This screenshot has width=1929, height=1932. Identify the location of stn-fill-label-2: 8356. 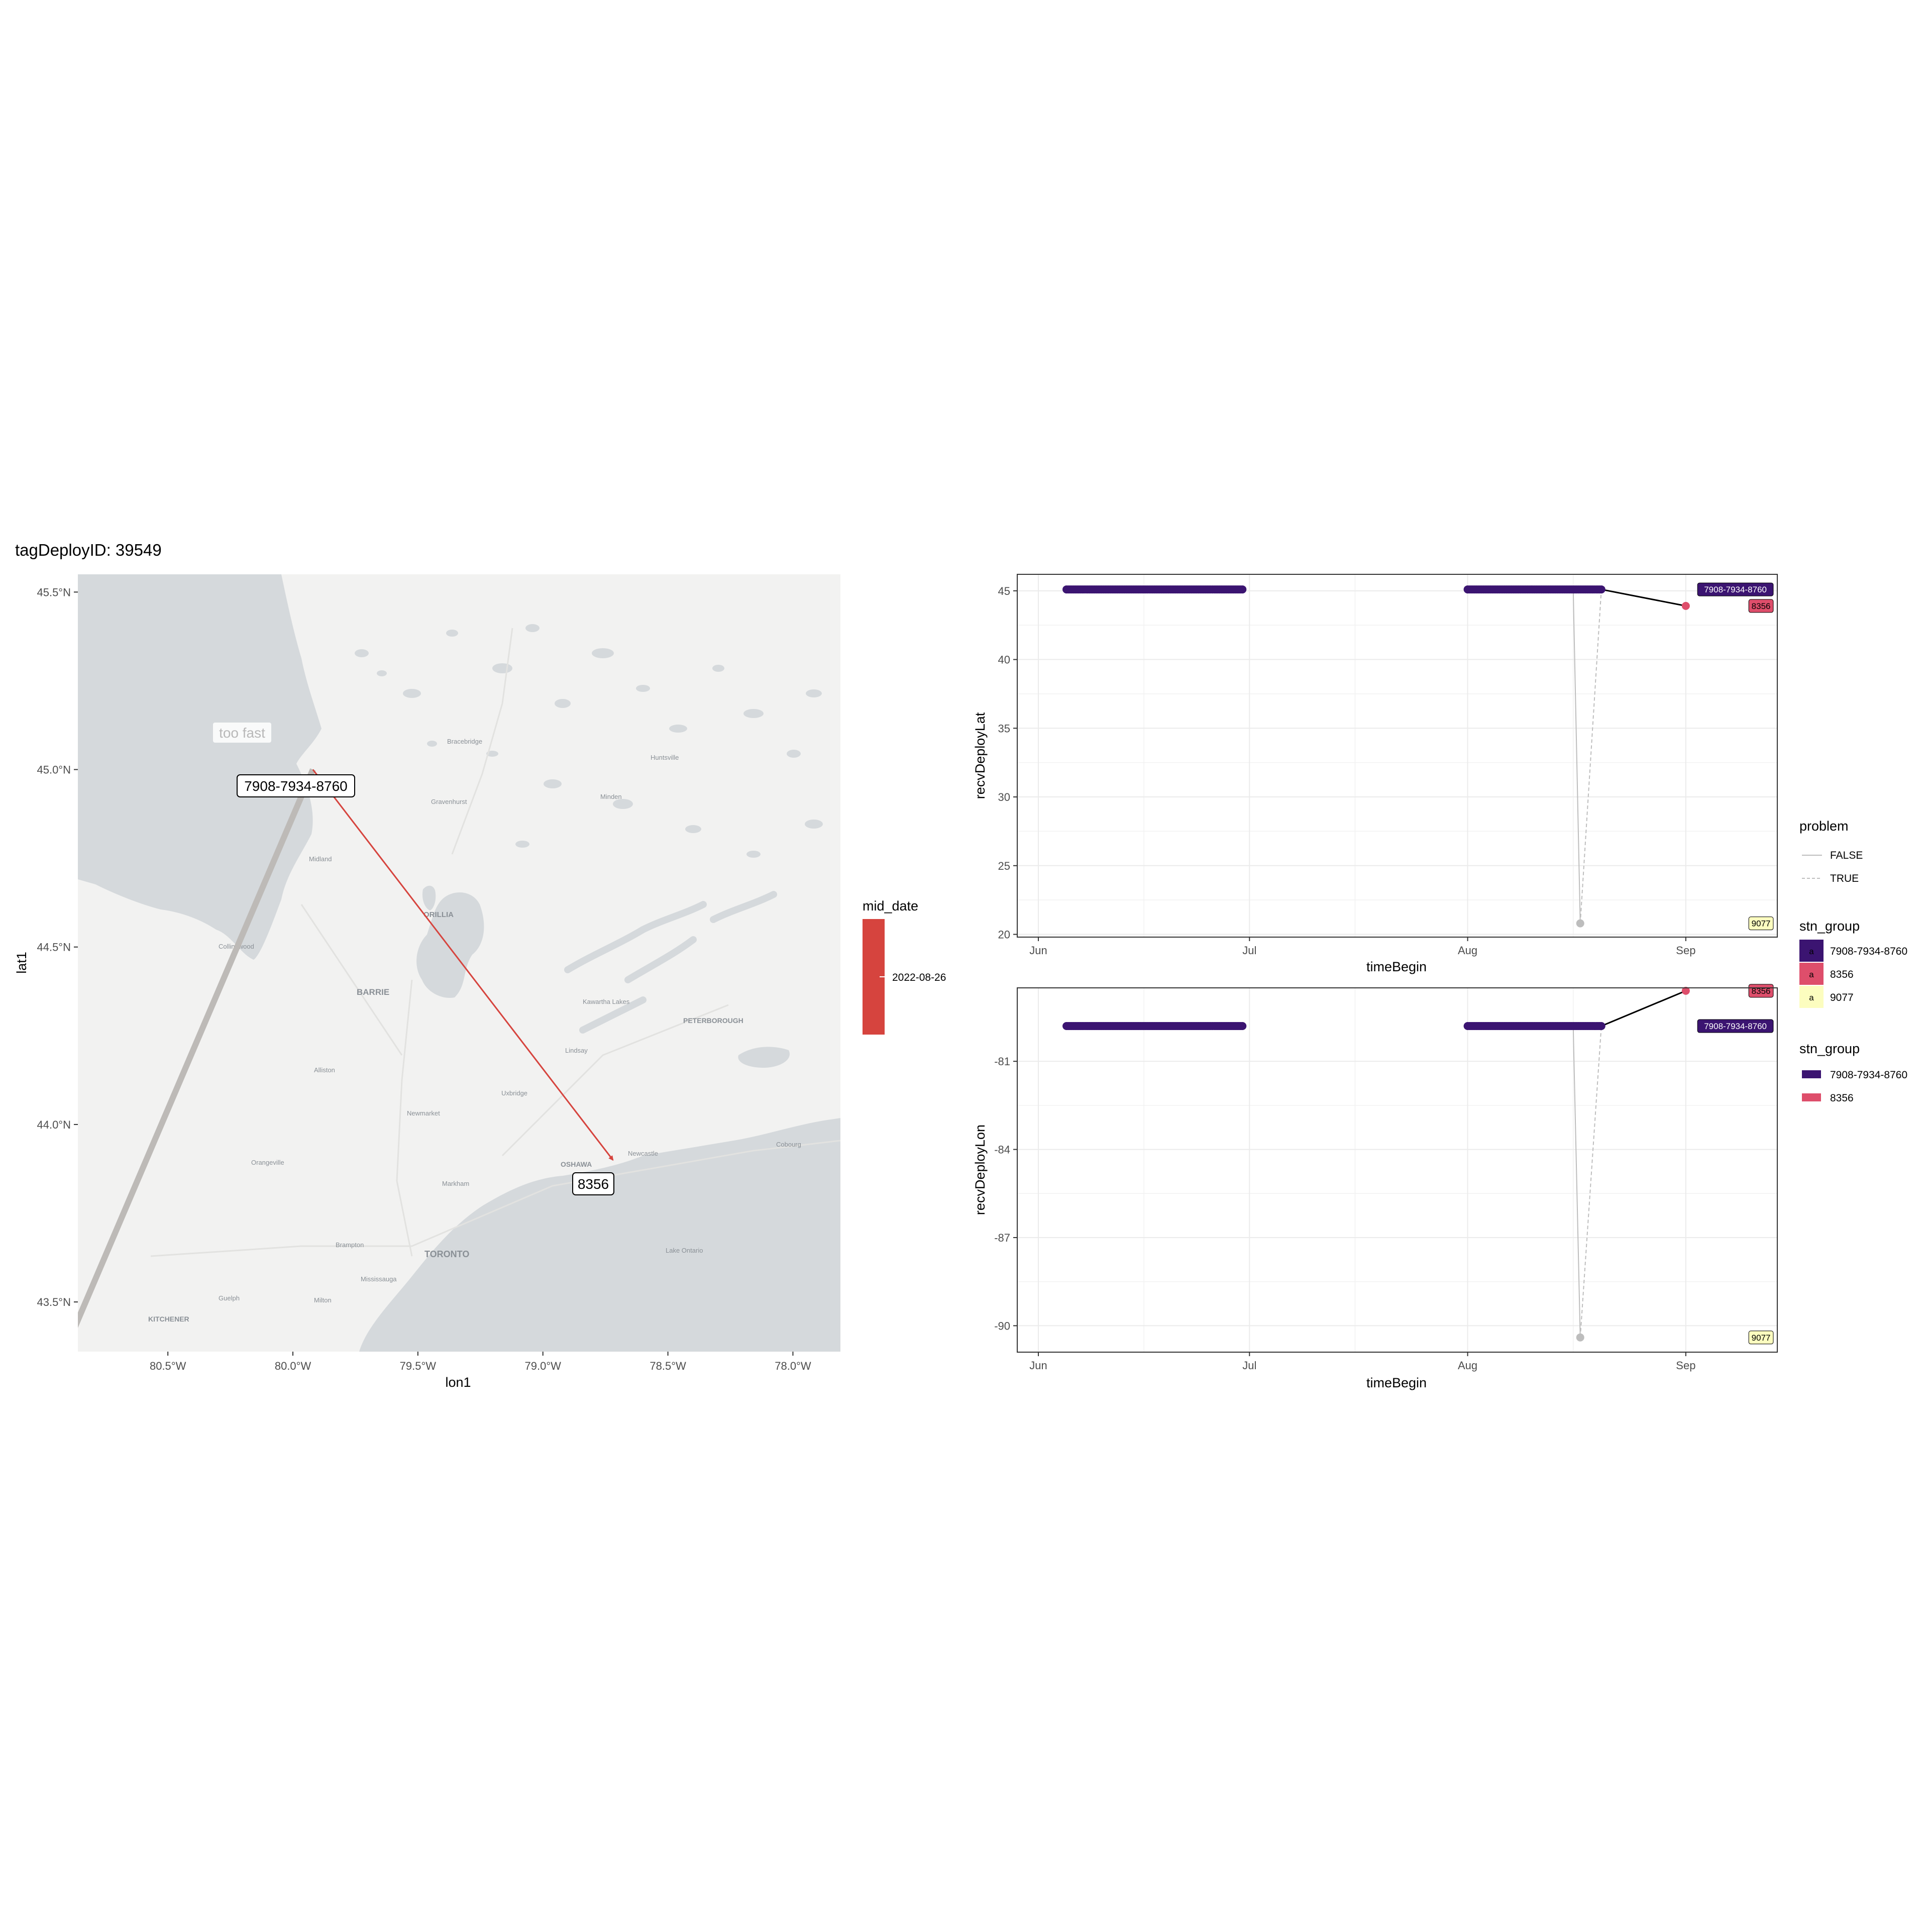
(1842, 974).